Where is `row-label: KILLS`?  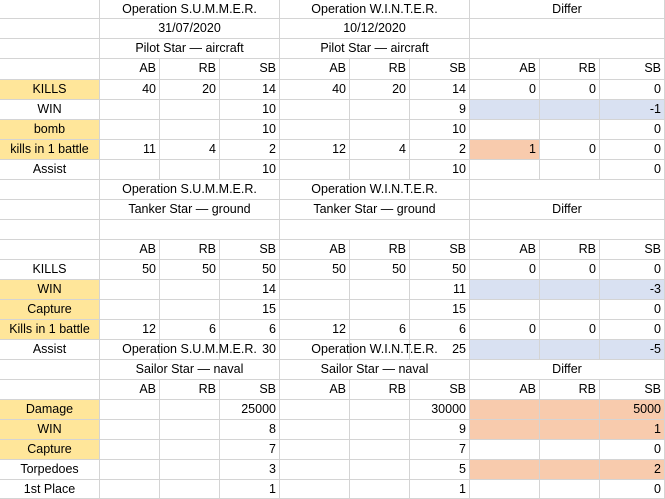
row-label: KILLS is located at coordinates (50, 90).